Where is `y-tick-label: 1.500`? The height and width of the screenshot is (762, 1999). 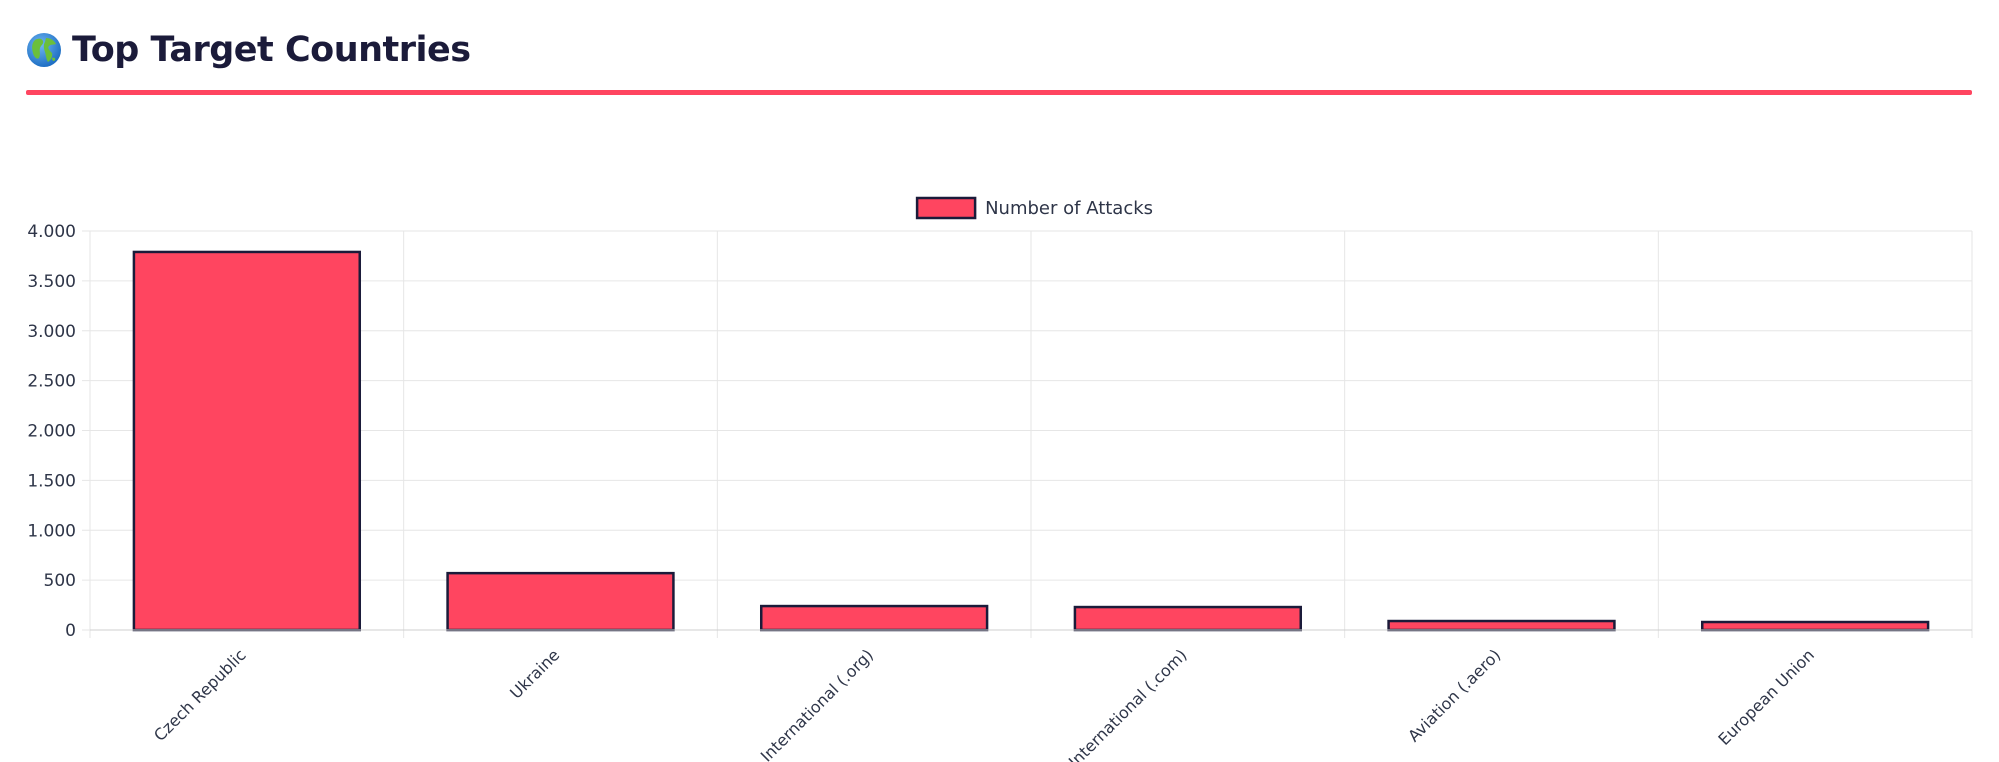 y-tick-label: 1.500 is located at coordinates (51, 481).